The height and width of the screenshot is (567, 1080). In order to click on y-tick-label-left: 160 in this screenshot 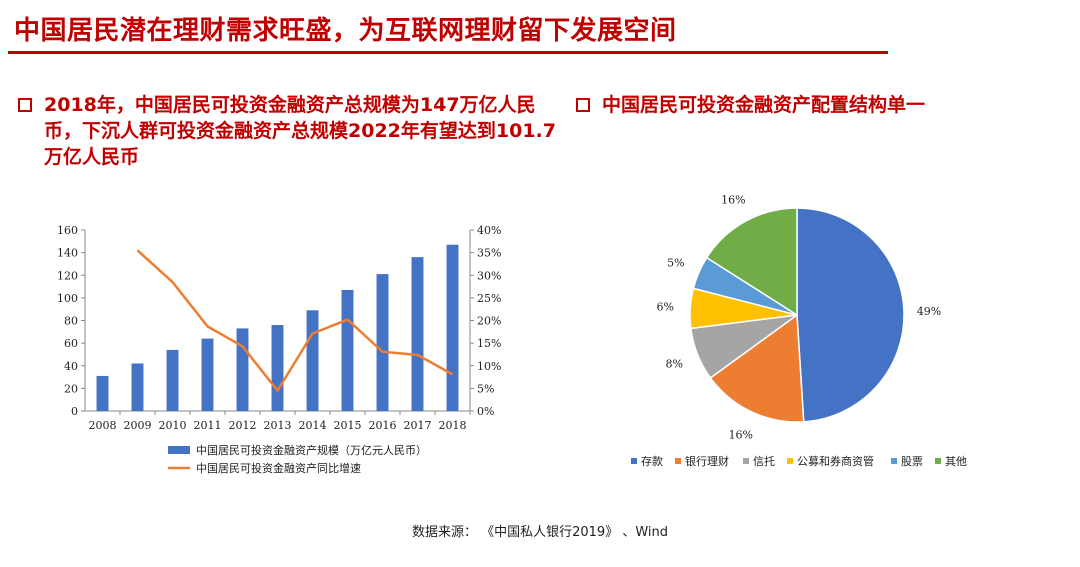, I will do `click(67, 230)`.